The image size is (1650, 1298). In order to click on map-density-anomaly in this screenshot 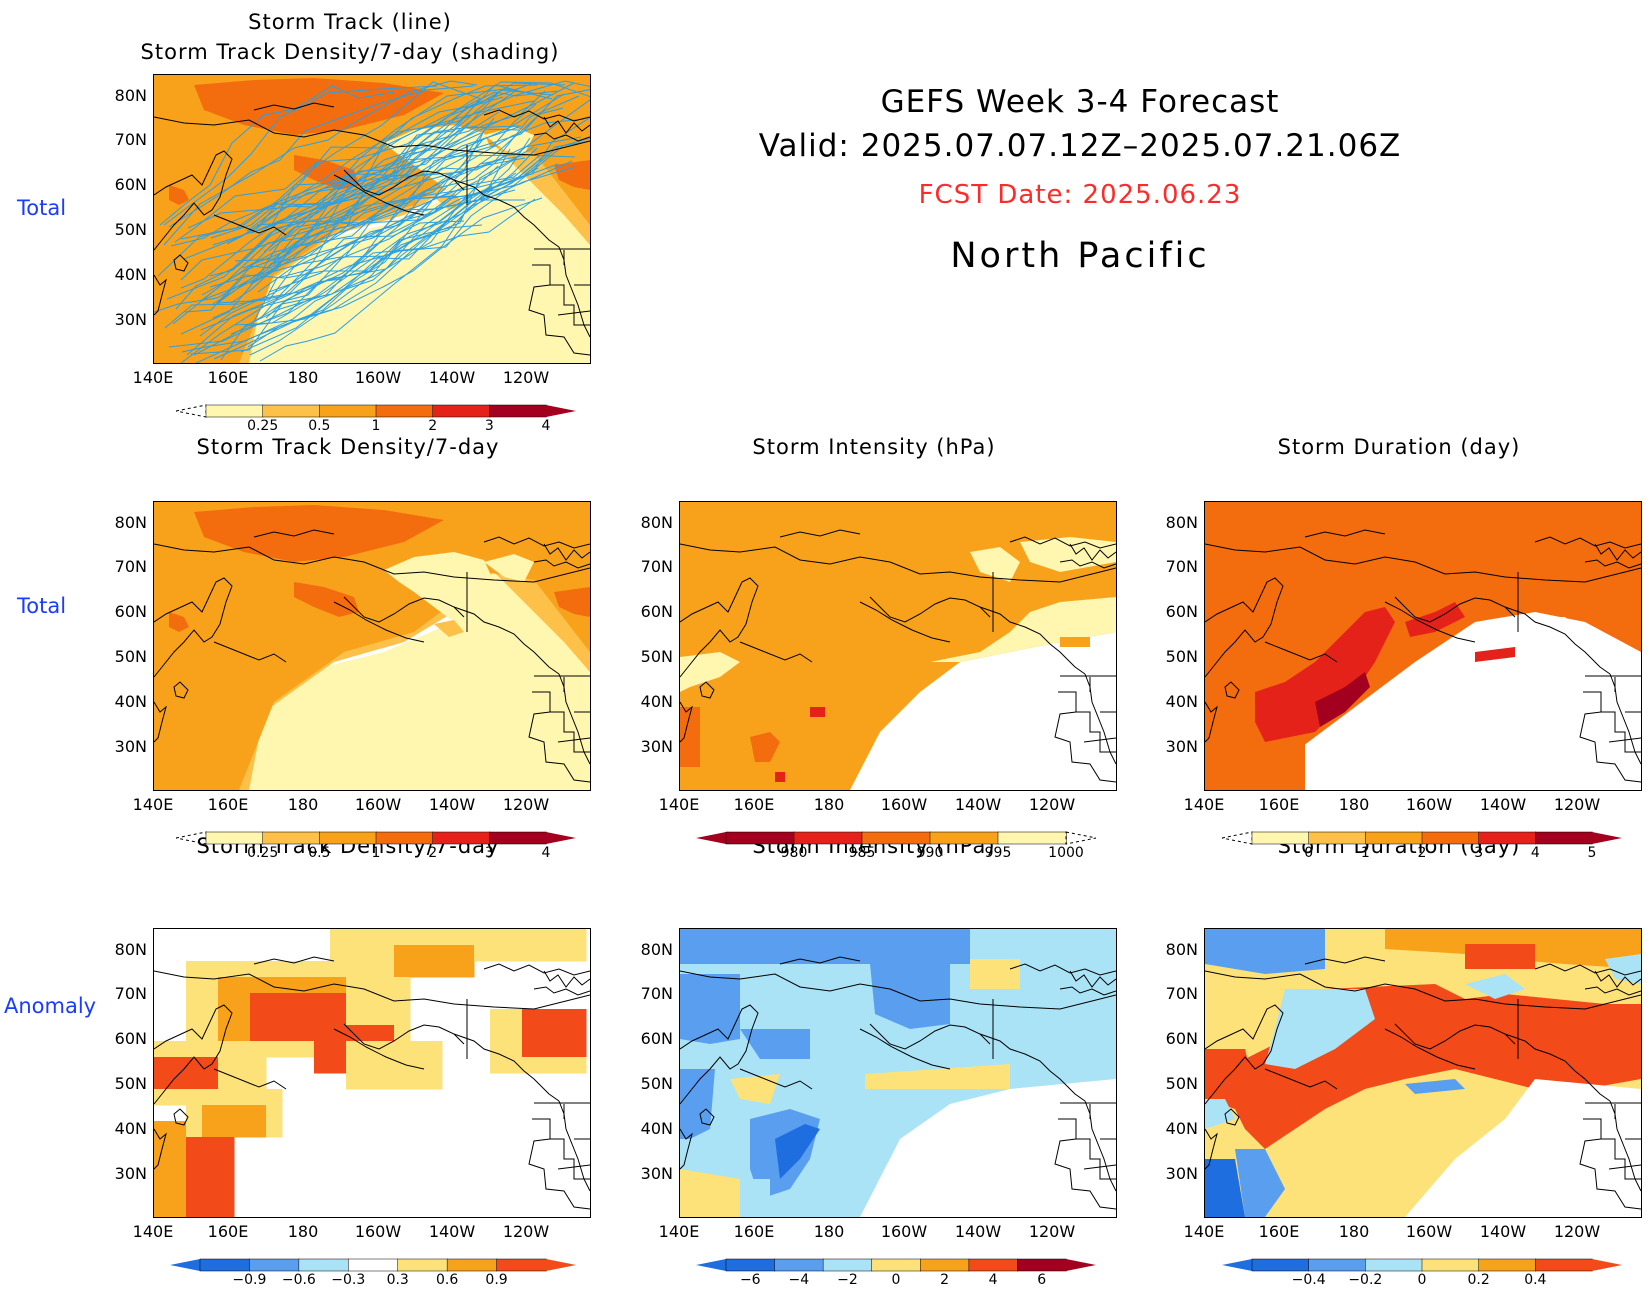, I will do `click(372, 1073)`.